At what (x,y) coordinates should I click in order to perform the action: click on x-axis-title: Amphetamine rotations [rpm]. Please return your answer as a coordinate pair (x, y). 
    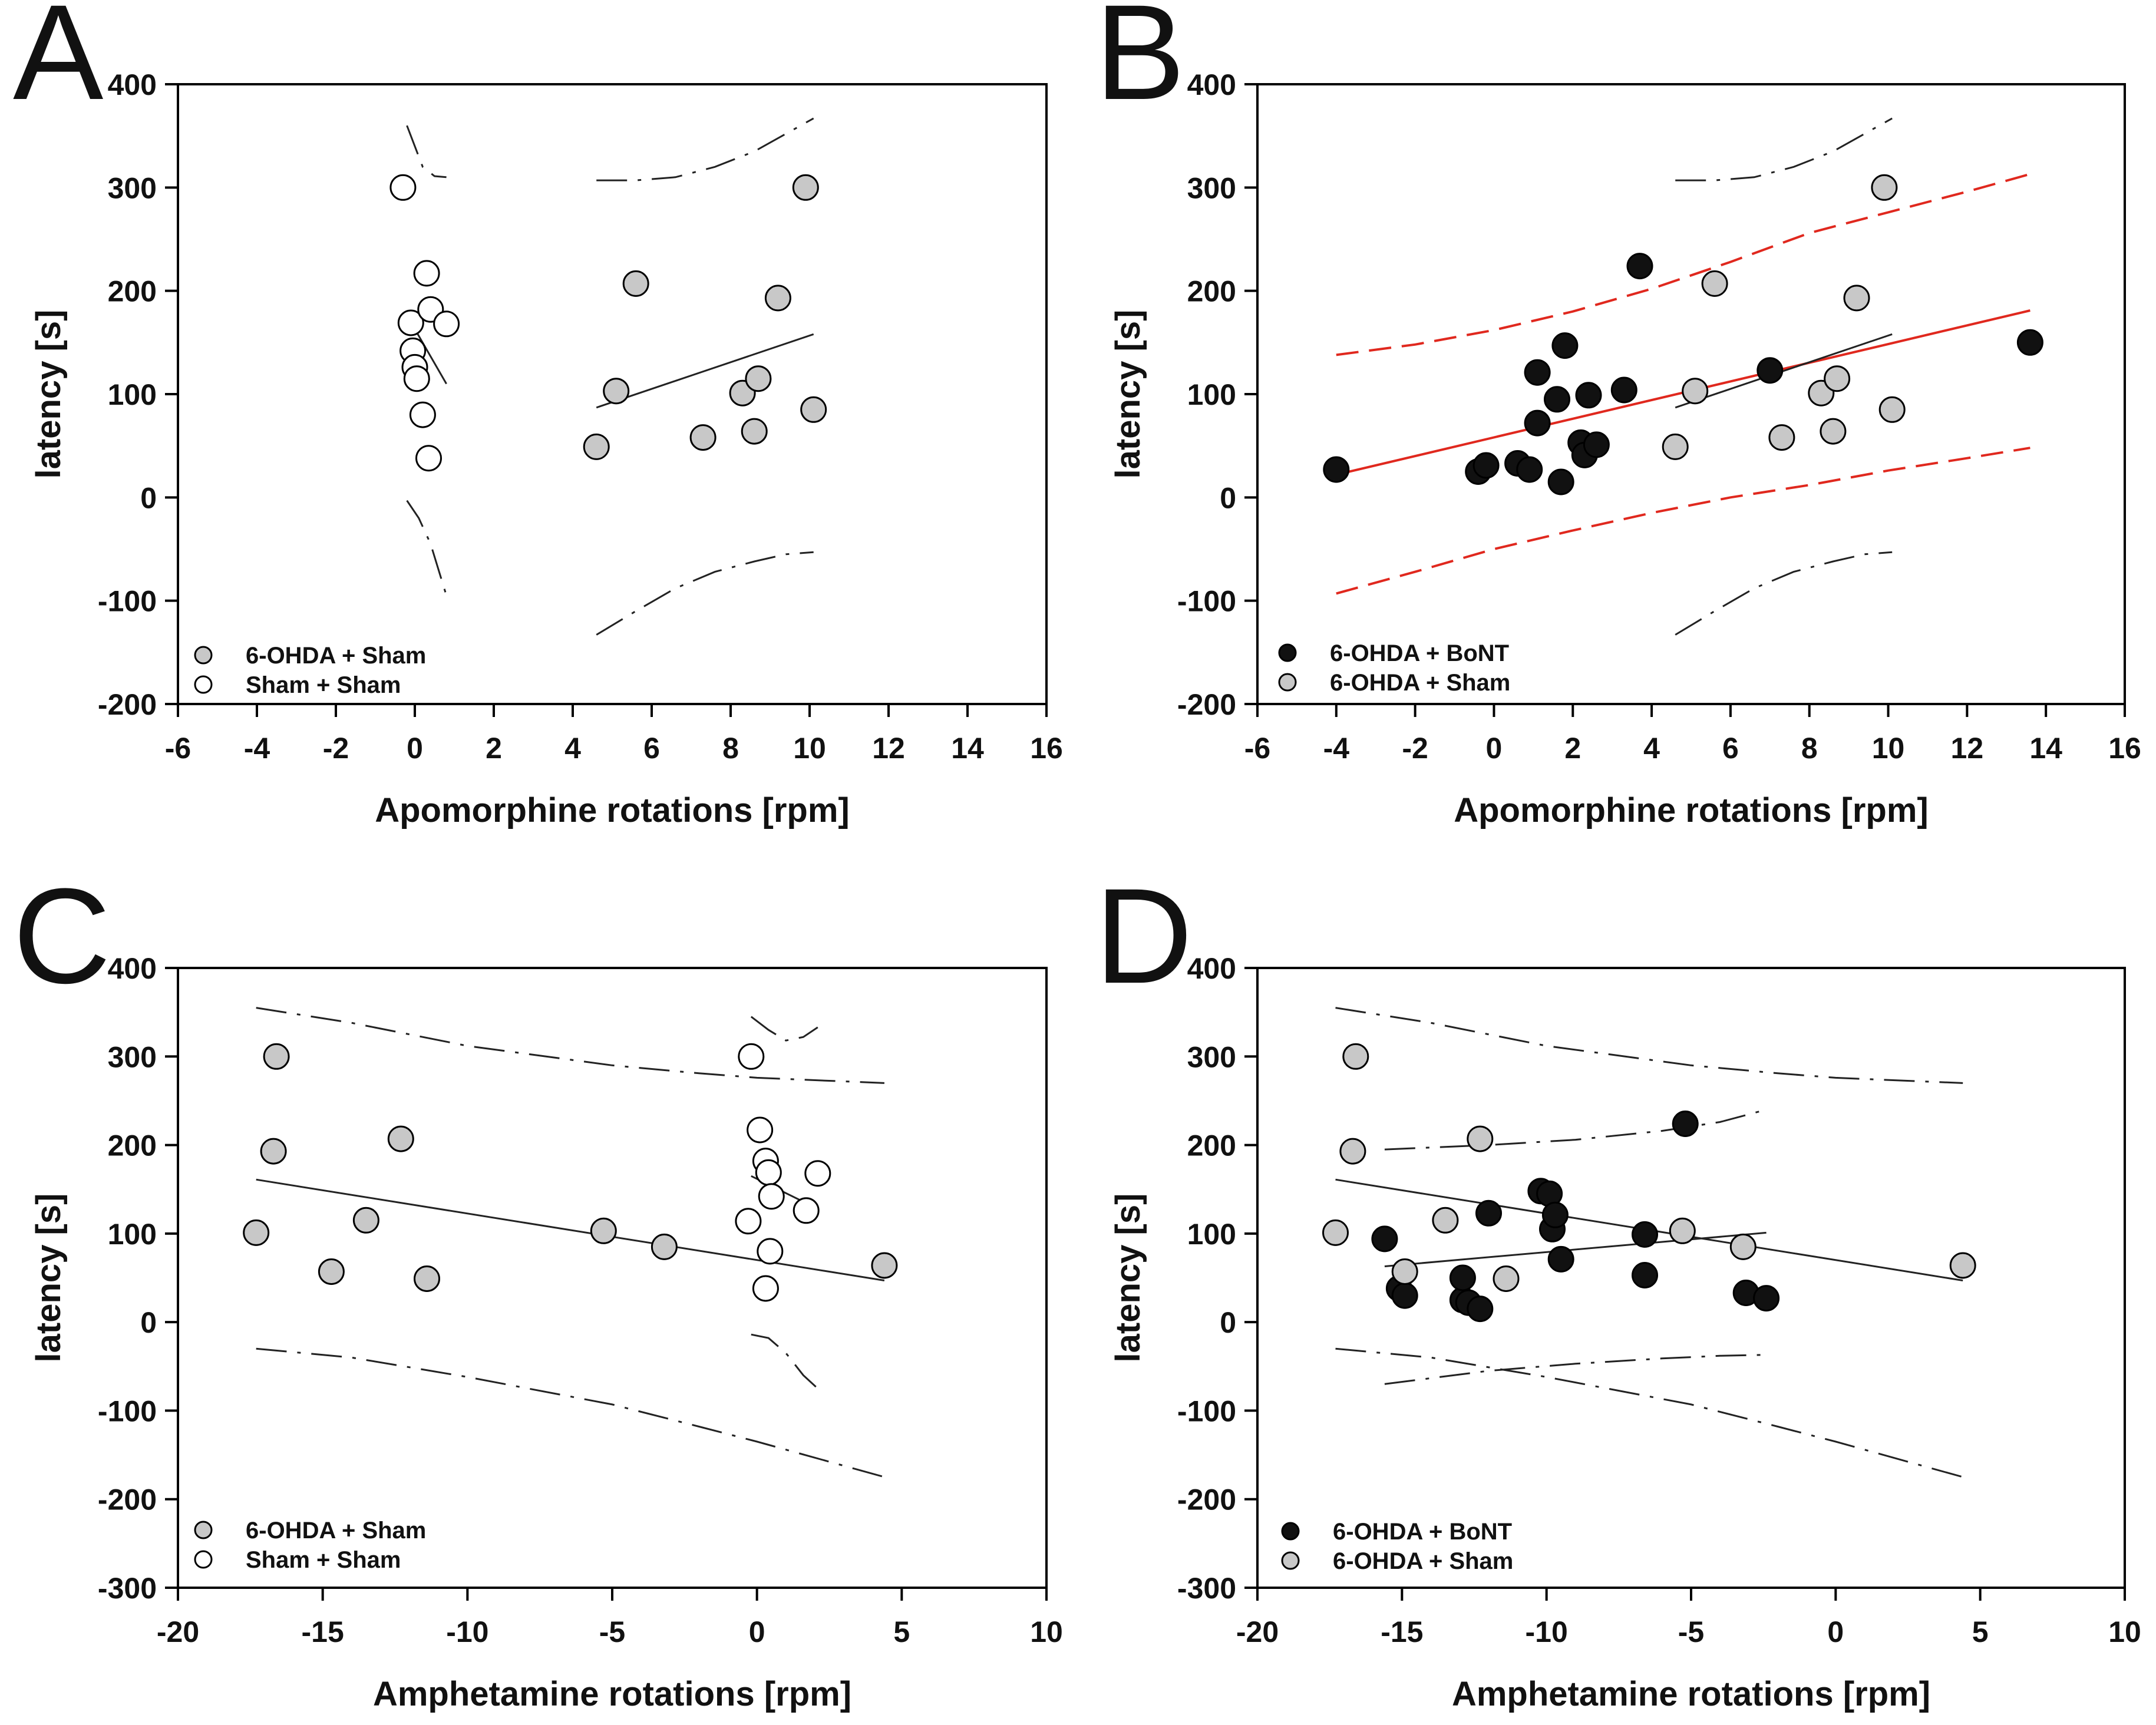
    Looking at the image, I should click on (1691, 1694).